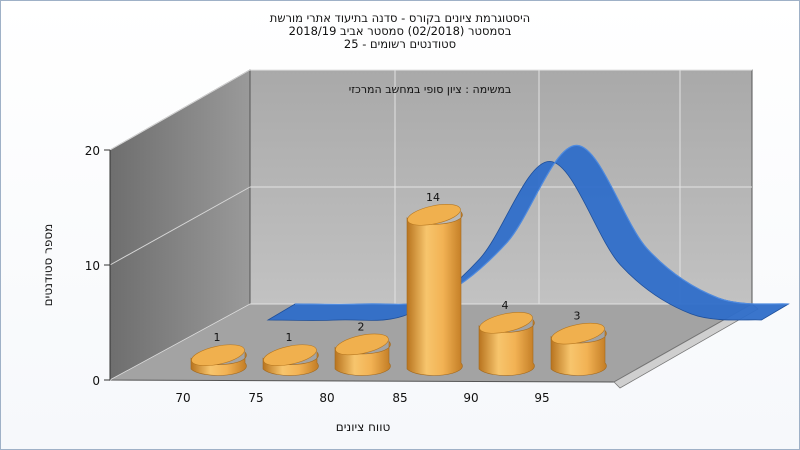 This screenshot has width=800, height=450. What do you see at coordinates (326, 398) in the screenshot?
I see `x-tick-label: 80` at bounding box center [326, 398].